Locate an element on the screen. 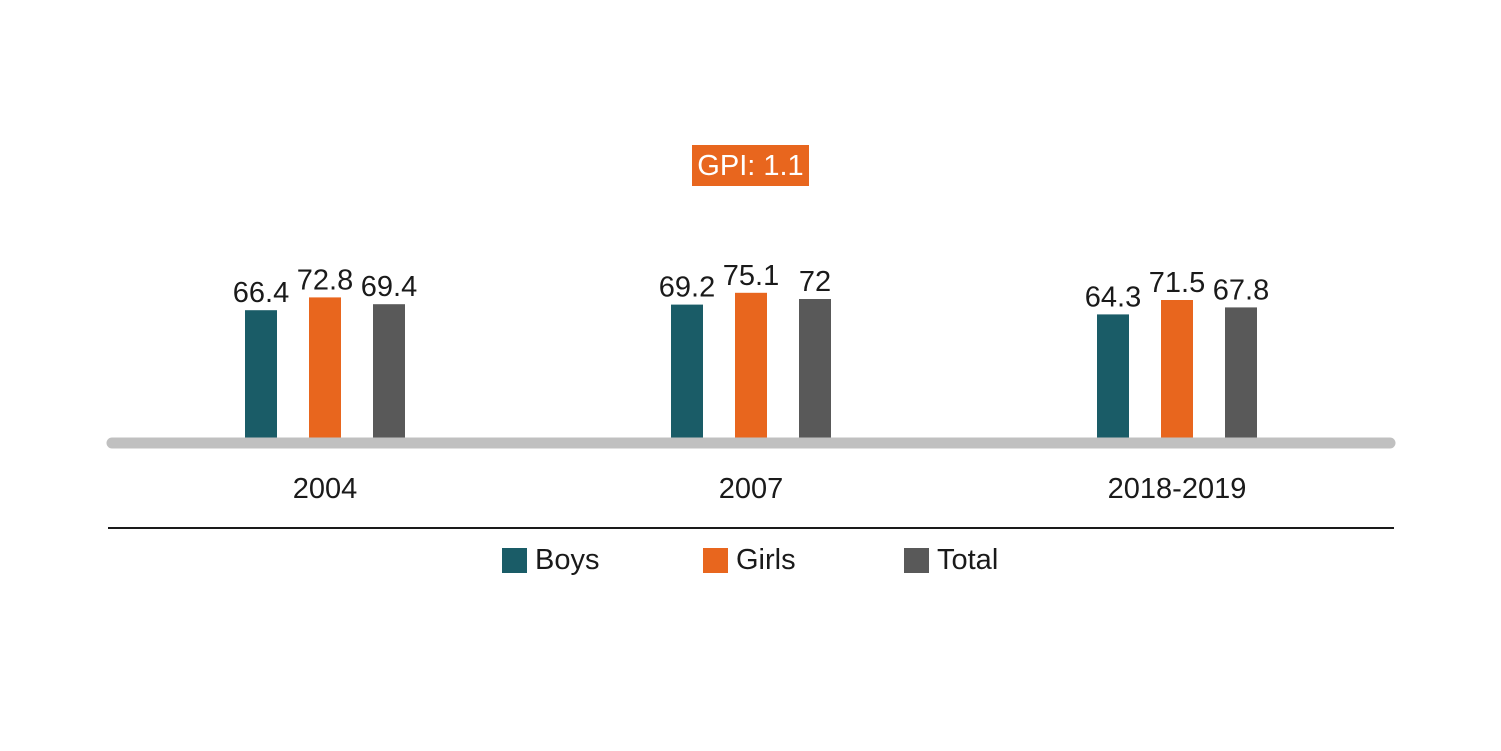 The image size is (1501, 751). bar-boys-2018-2019 is located at coordinates (1113, 378).